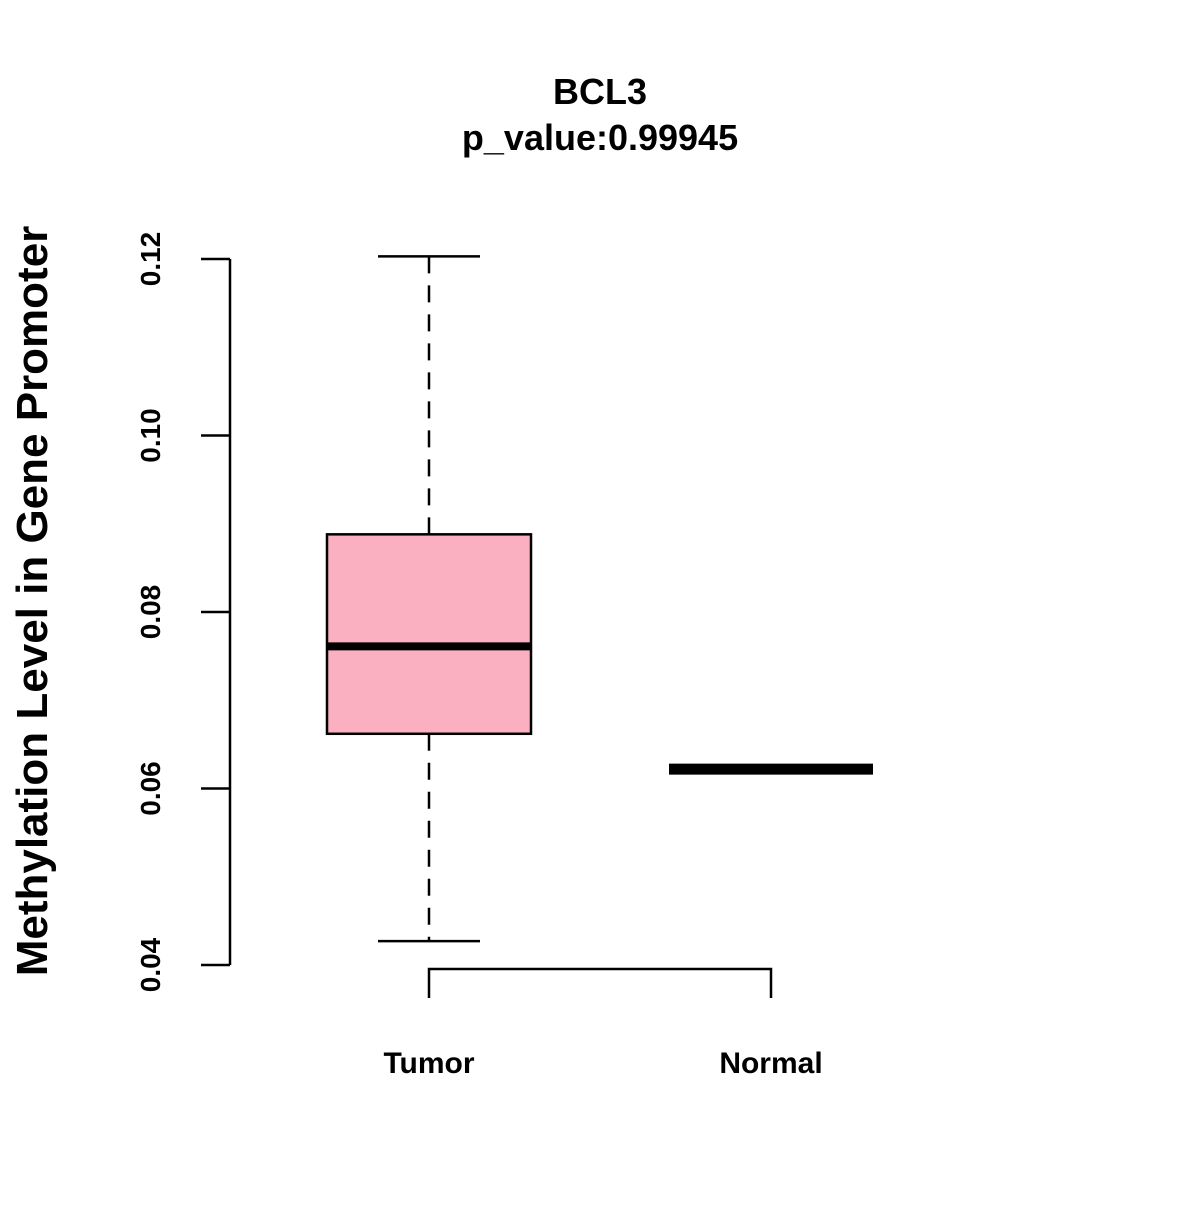 This screenshot has height=1205, width=1200. I want to click on significance-bracket, so click(600, 982).